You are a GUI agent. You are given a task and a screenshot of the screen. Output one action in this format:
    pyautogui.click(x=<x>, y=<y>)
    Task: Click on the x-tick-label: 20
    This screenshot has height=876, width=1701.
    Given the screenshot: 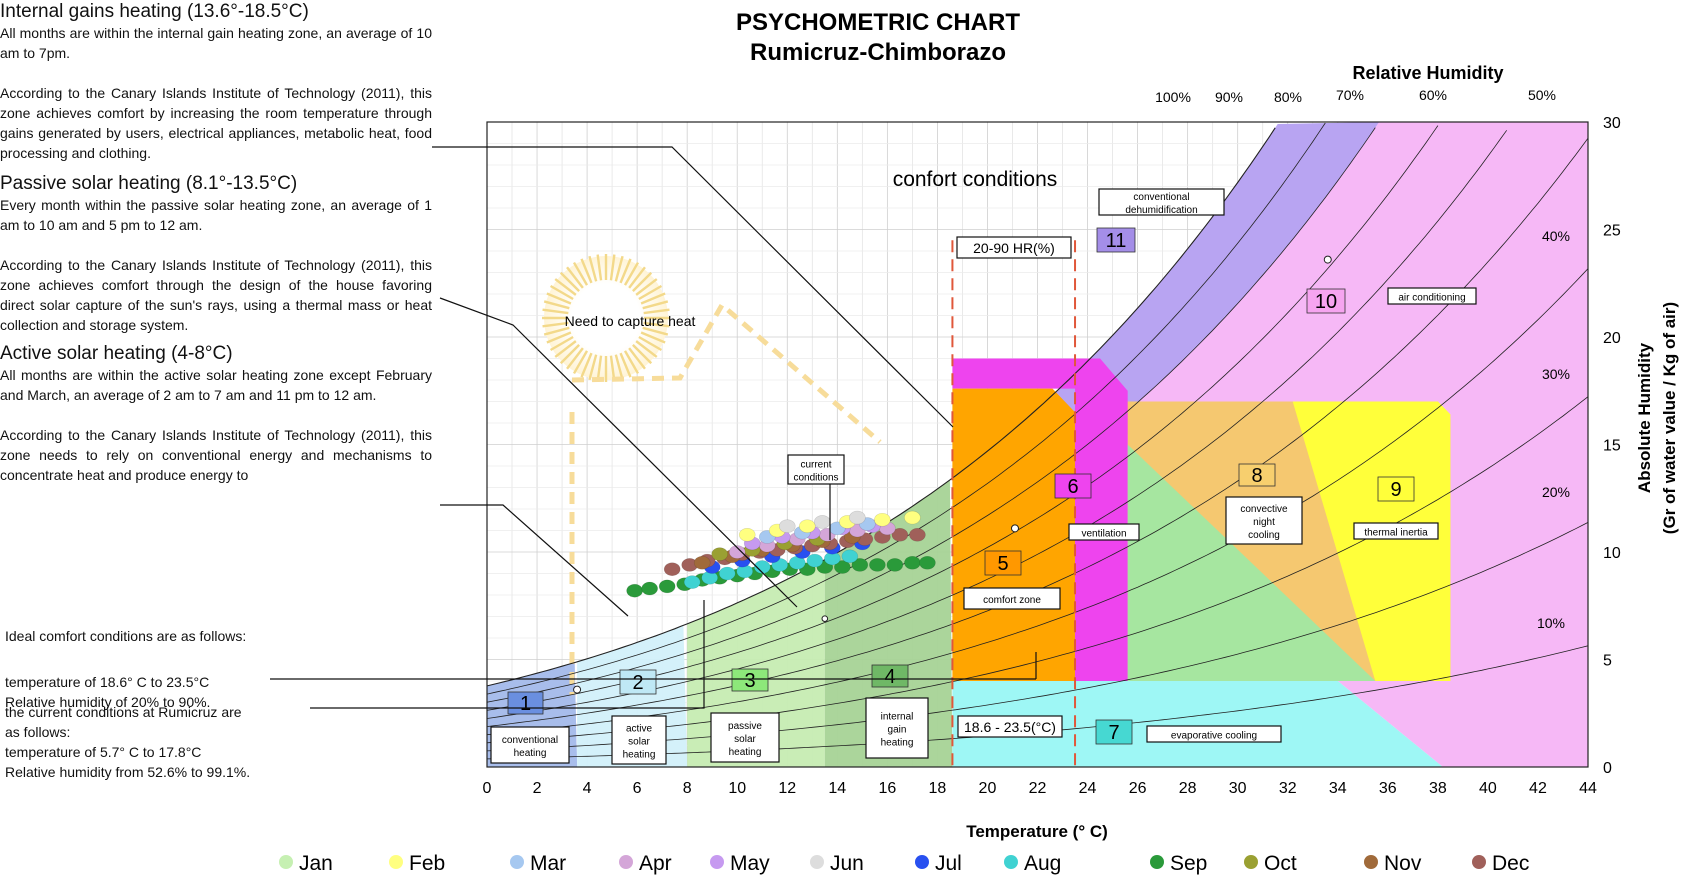 What is the action you would take?
    pyautogui.click(x=988, y=788)
    